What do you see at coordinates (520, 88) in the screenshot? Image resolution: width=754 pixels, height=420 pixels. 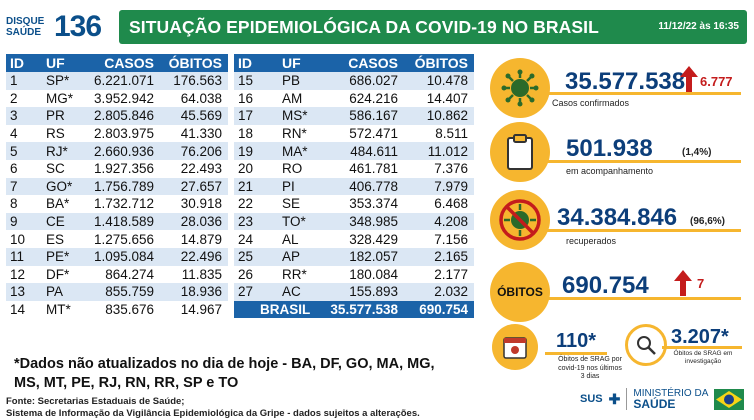 I see `virus-icon` at bounding box center [520, 88].